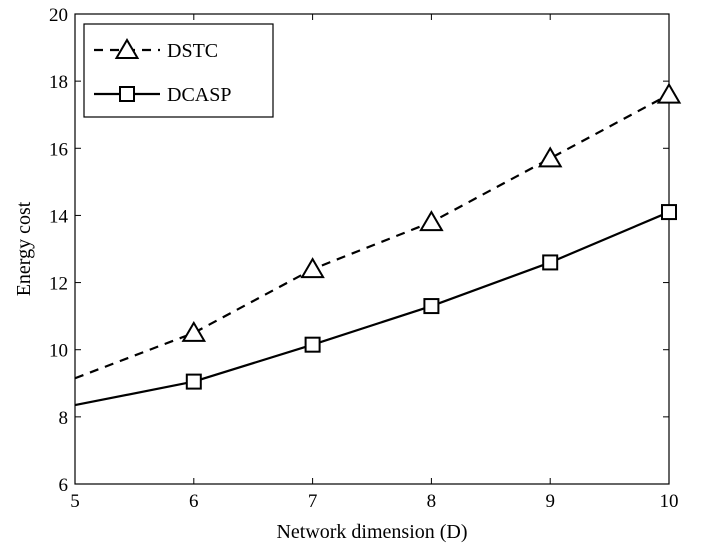  I want to click on legend-marker-dstc, so click(127, 48).